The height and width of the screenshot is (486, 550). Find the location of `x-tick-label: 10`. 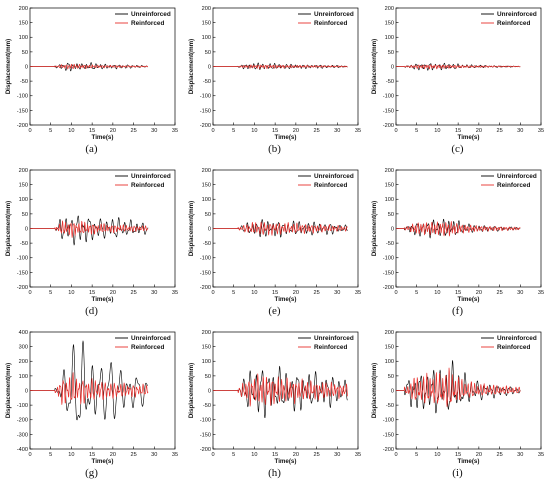

x-tick-label: 10 is located at coordinates (254, 293).